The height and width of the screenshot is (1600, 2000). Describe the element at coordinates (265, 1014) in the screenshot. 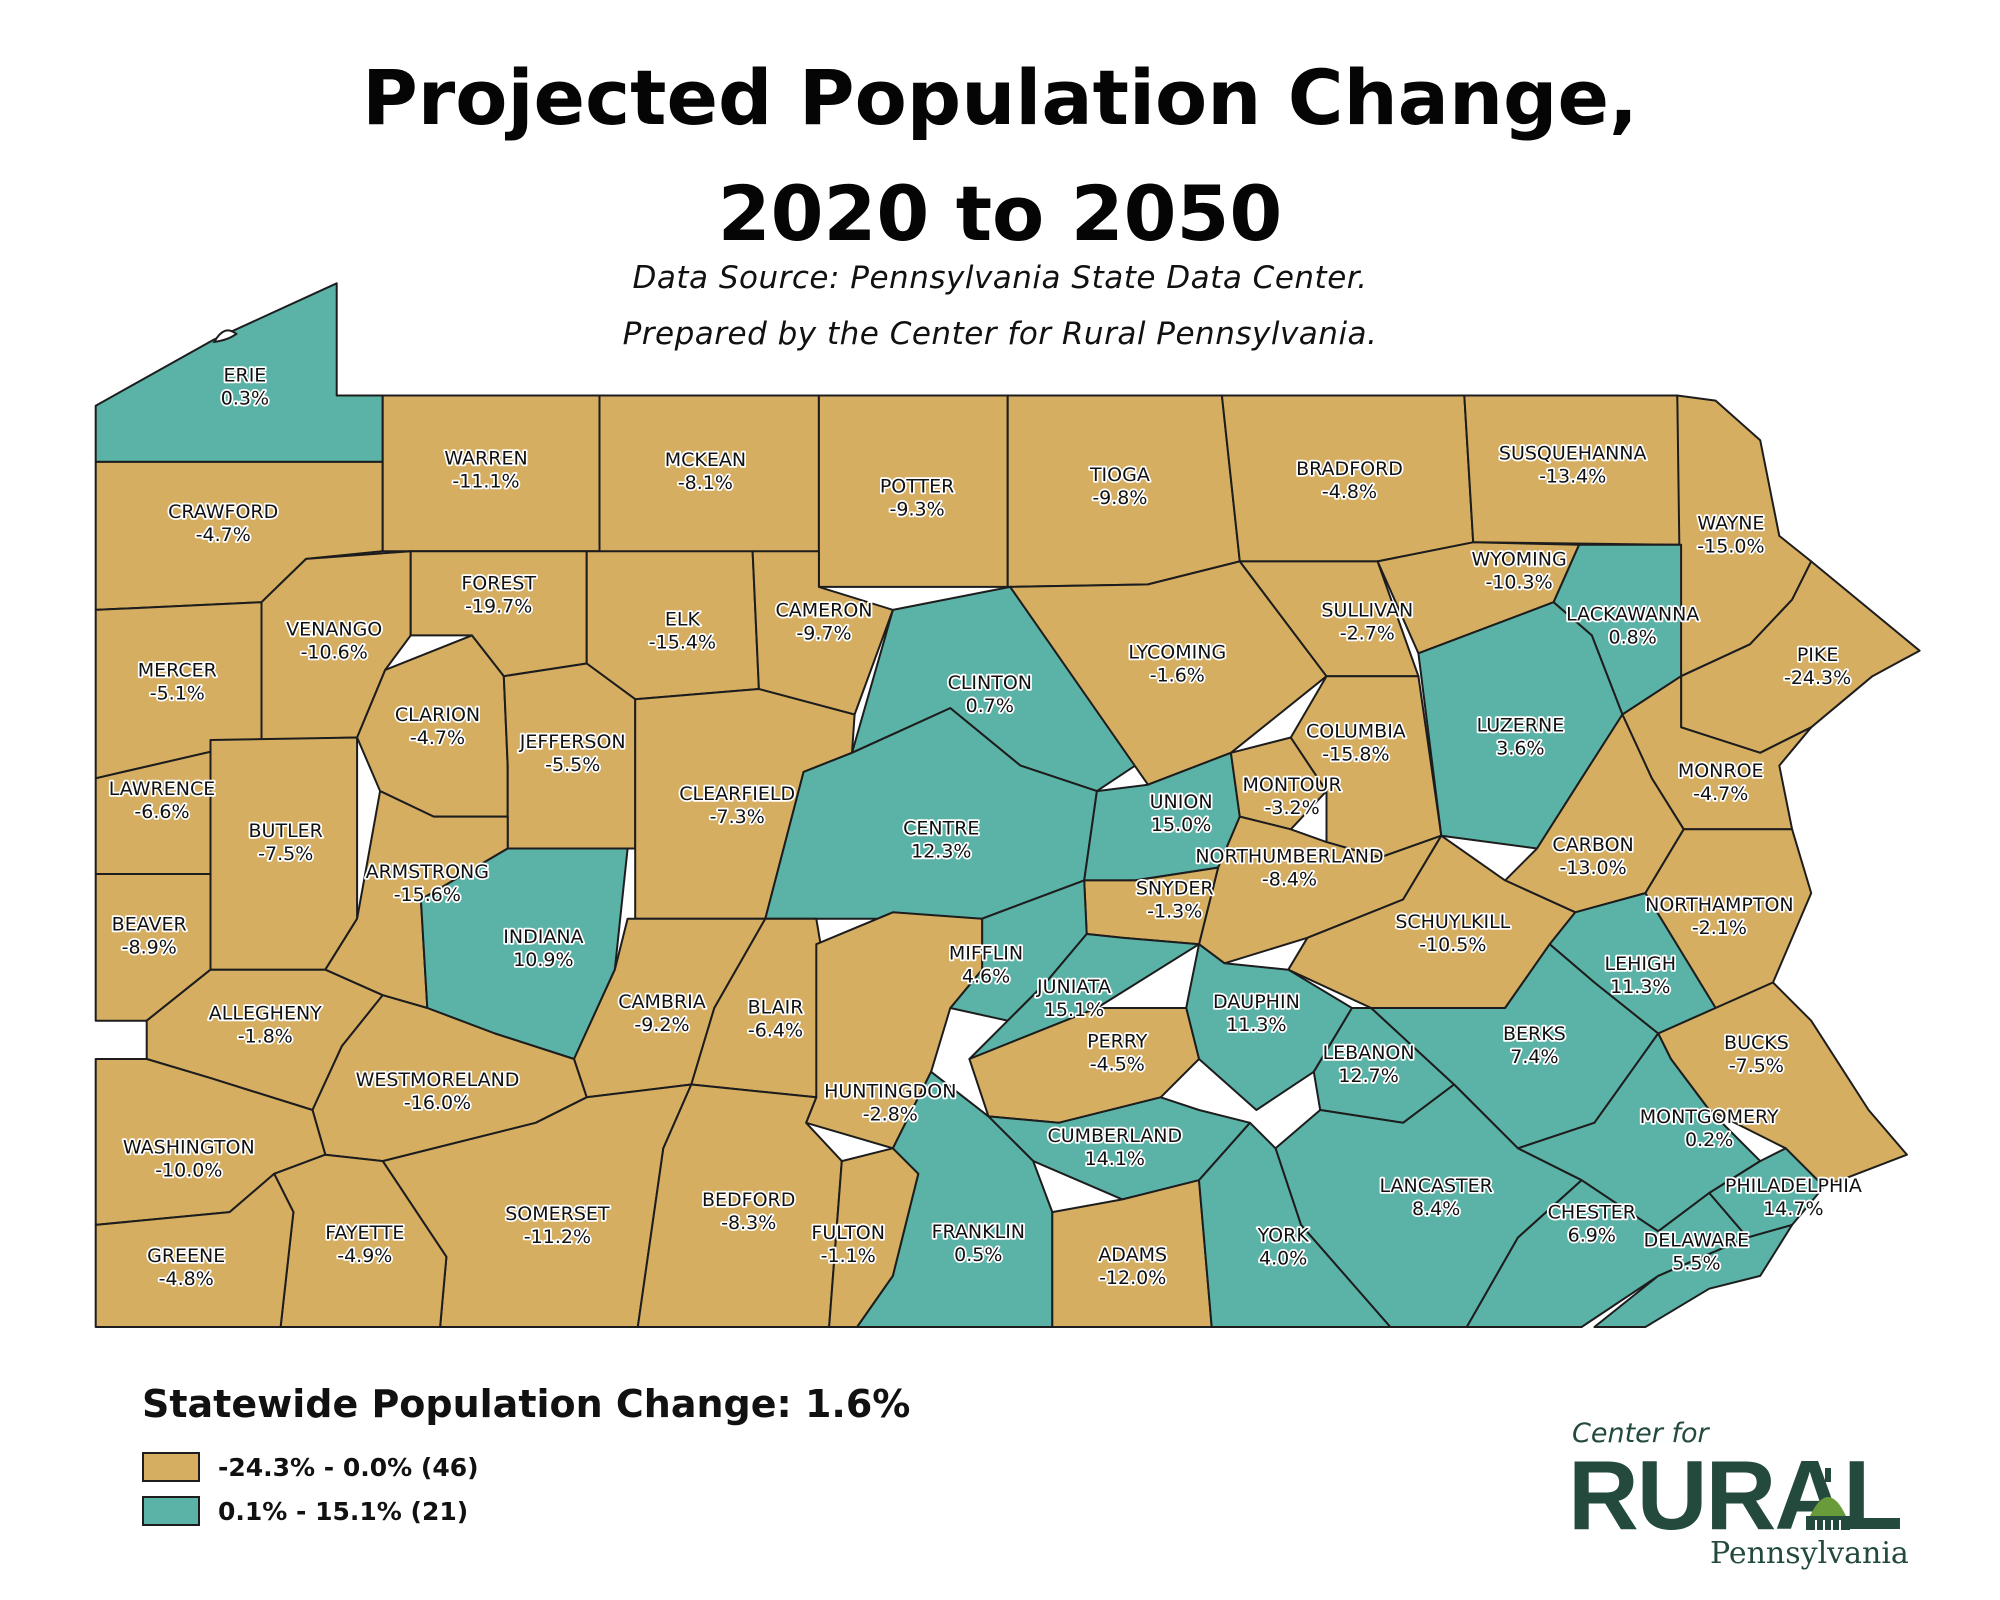

I see `county-name-allegheny: ALLEGHENY` at that location.